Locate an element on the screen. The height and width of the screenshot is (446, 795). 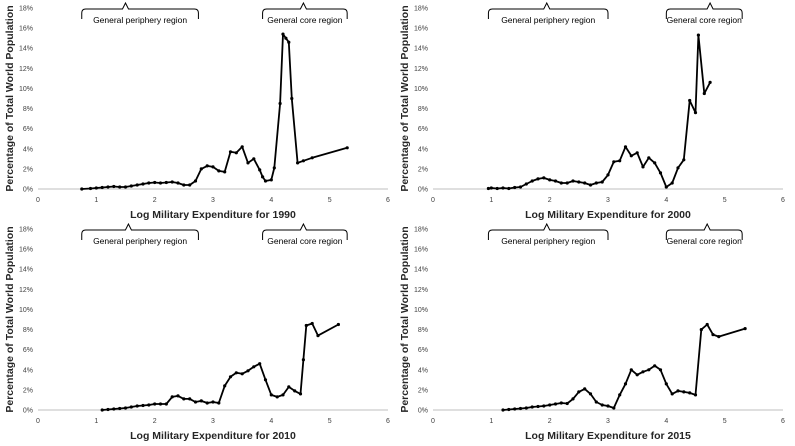
x-axis-title: Log Military Expenditure for 1990 is located at coordinates (213, 215).